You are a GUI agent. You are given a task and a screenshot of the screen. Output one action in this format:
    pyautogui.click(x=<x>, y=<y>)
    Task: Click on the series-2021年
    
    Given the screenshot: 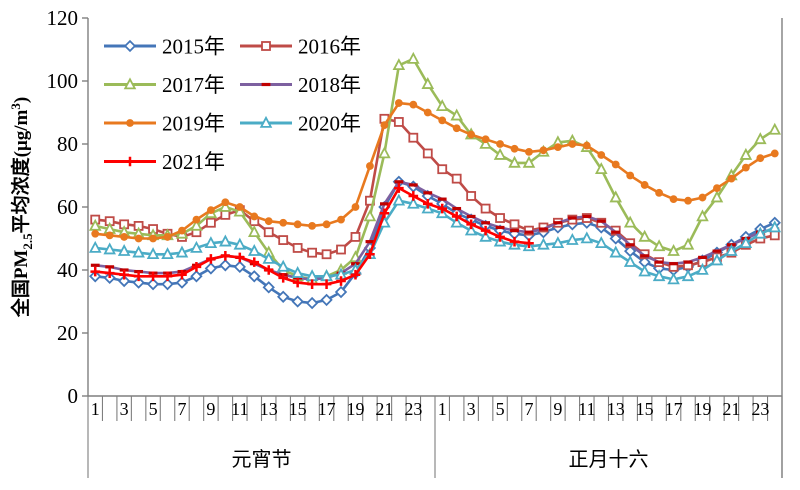 What is the action you would take?
    pyautogui.click(x=312, y=236)
    